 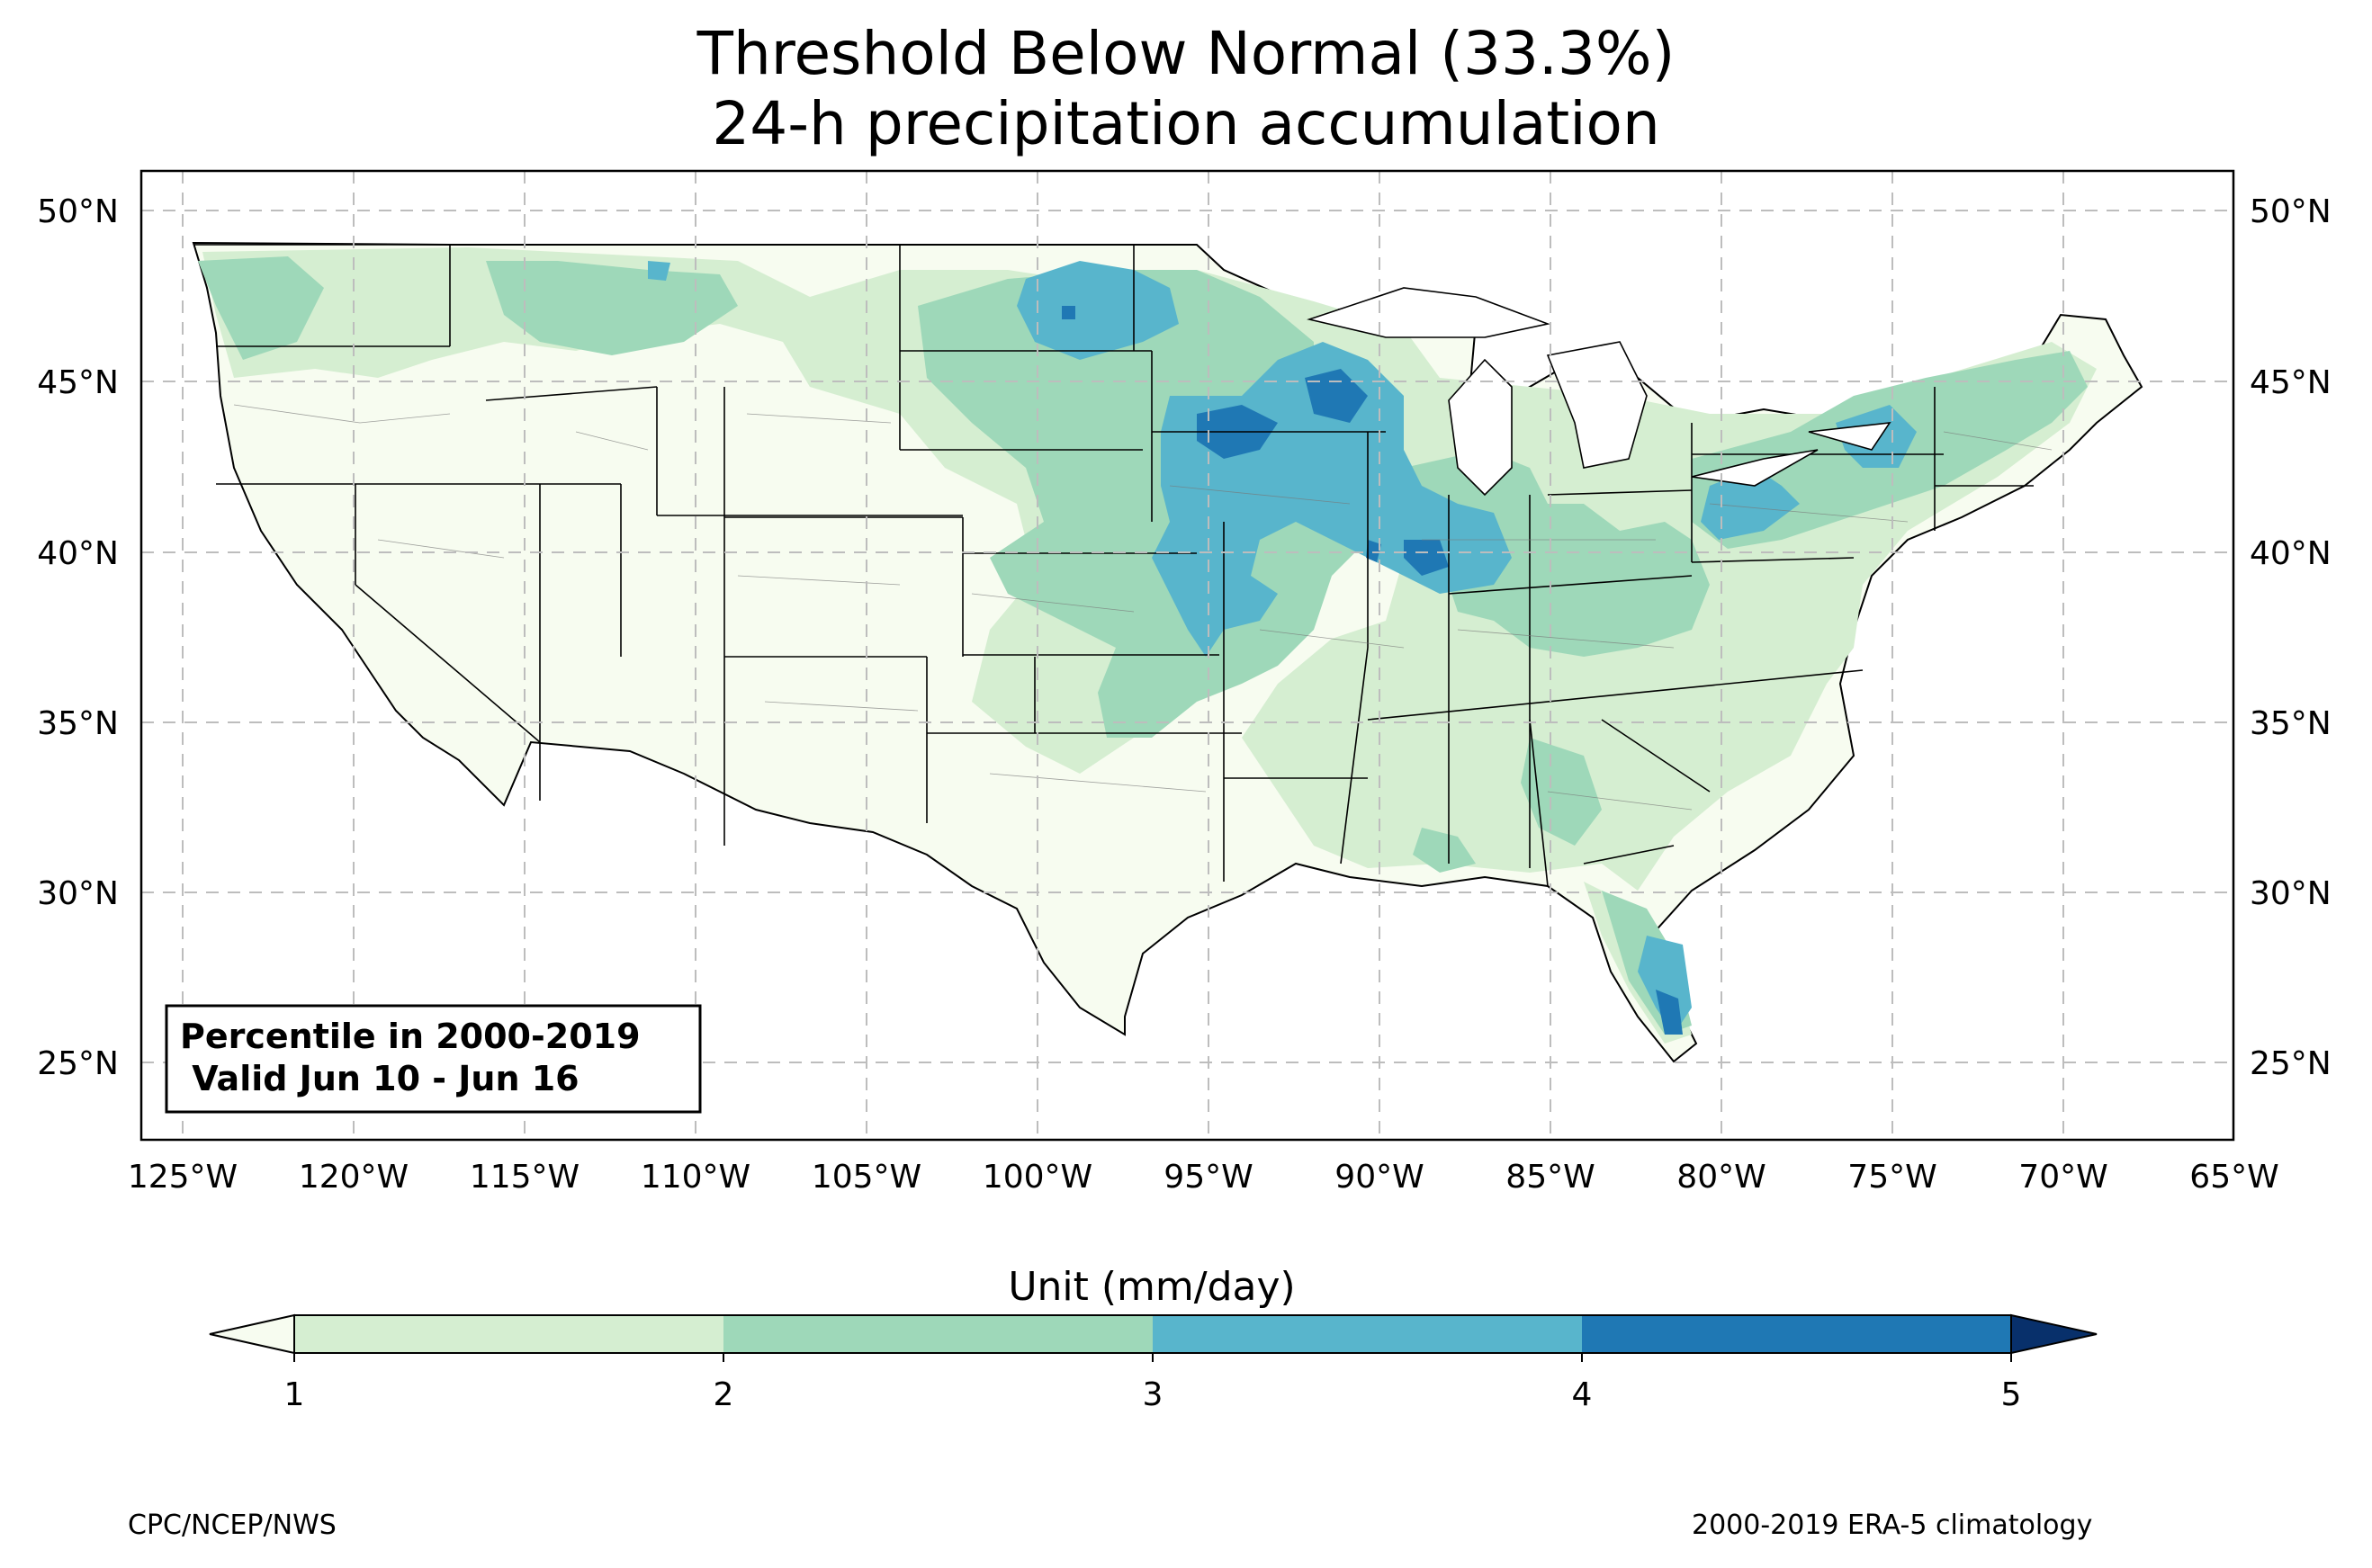 What do you see at coordinates (2062, 1177) in the screenshot?
I see `lon-label: 70°W` at bounding box center [2062, 1177].